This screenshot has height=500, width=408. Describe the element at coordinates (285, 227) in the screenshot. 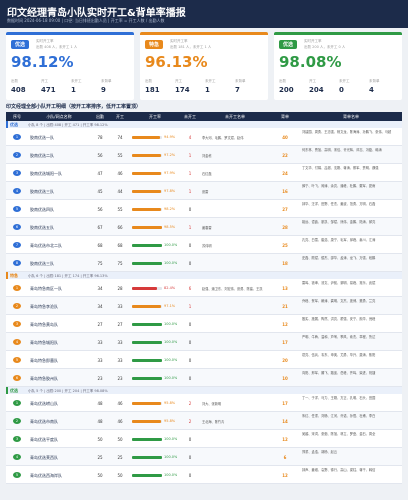

I see `cell-backlog: 28` at that location.